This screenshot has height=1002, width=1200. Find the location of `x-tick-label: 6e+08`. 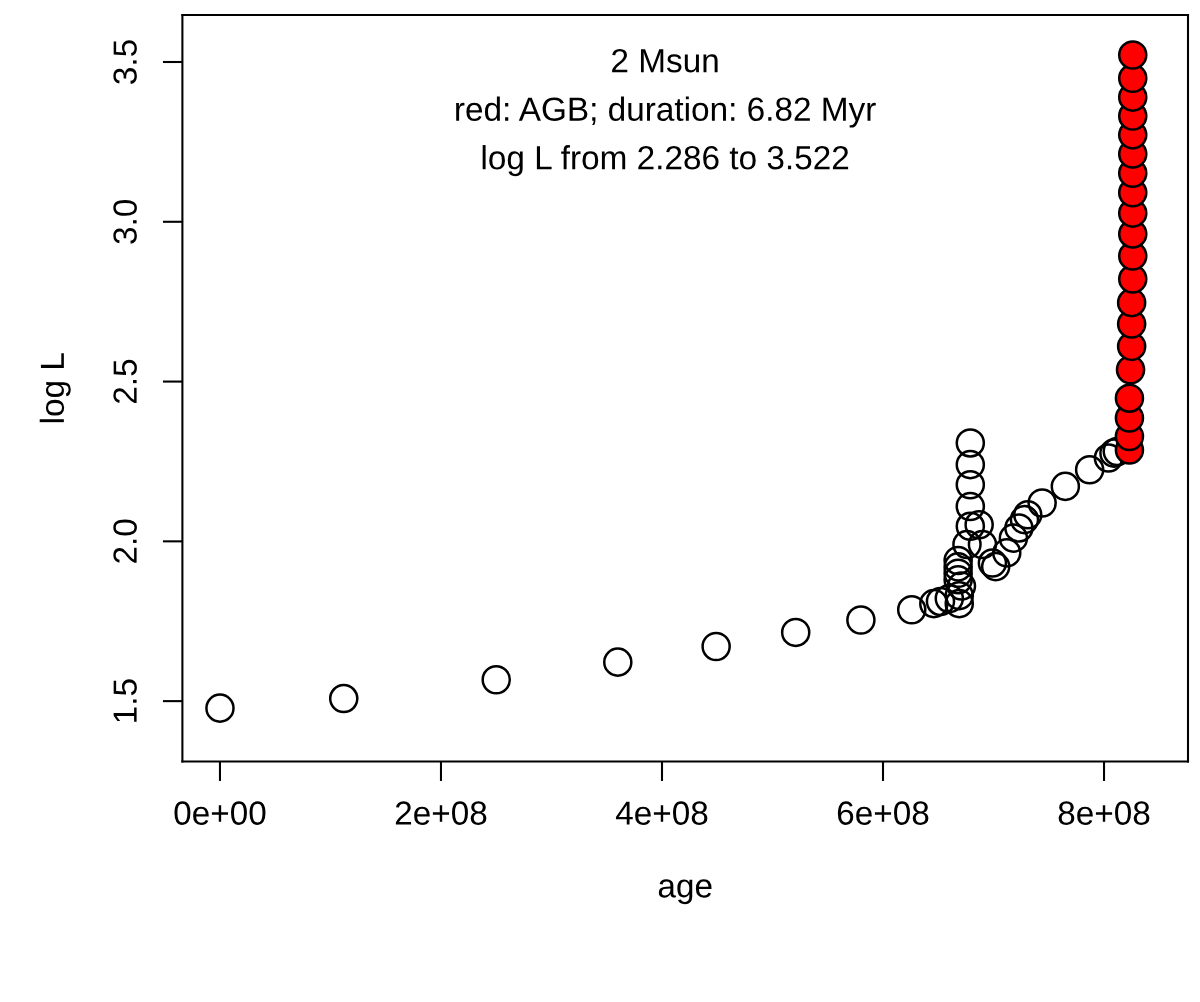

x-tick-label: 6e+08 is located at coordinates (883, 813).